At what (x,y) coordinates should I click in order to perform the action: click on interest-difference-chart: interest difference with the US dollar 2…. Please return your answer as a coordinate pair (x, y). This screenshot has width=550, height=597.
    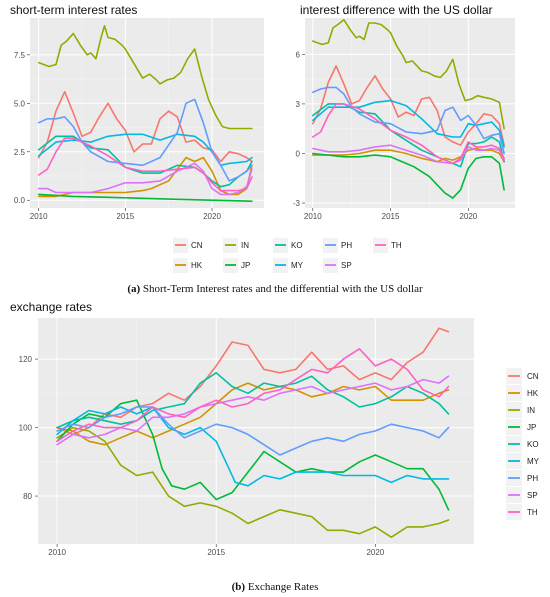
    Looking at the image, I should click on (404, 112).